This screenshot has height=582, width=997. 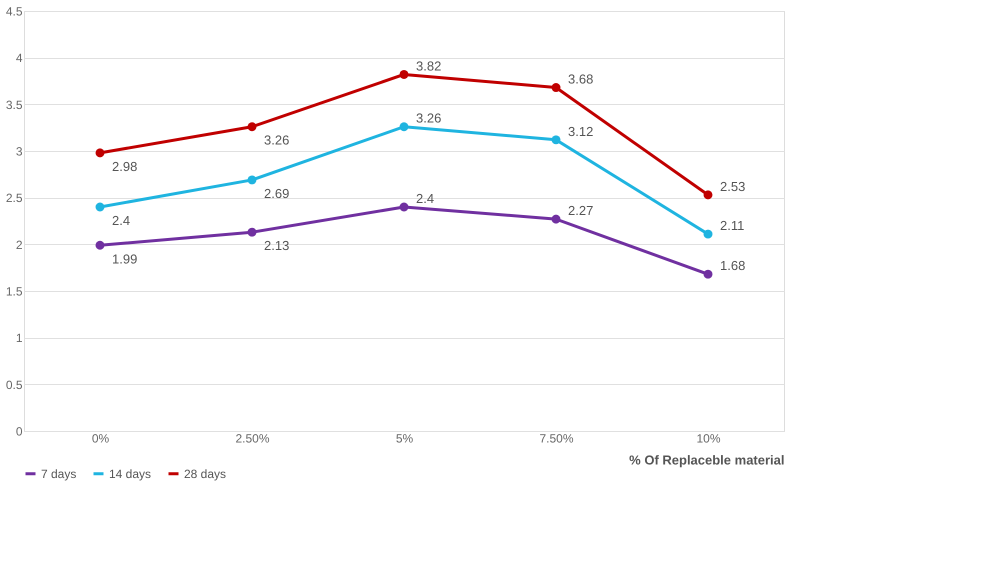 I want to click on data-label: 1.68, so click(x=733, y=266).